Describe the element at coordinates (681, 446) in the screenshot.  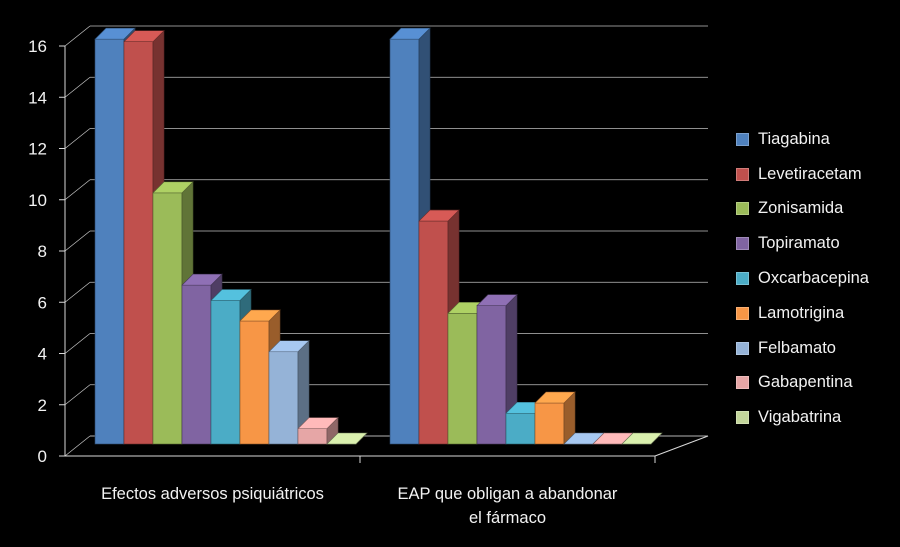
I see `floor-edge` at that location.